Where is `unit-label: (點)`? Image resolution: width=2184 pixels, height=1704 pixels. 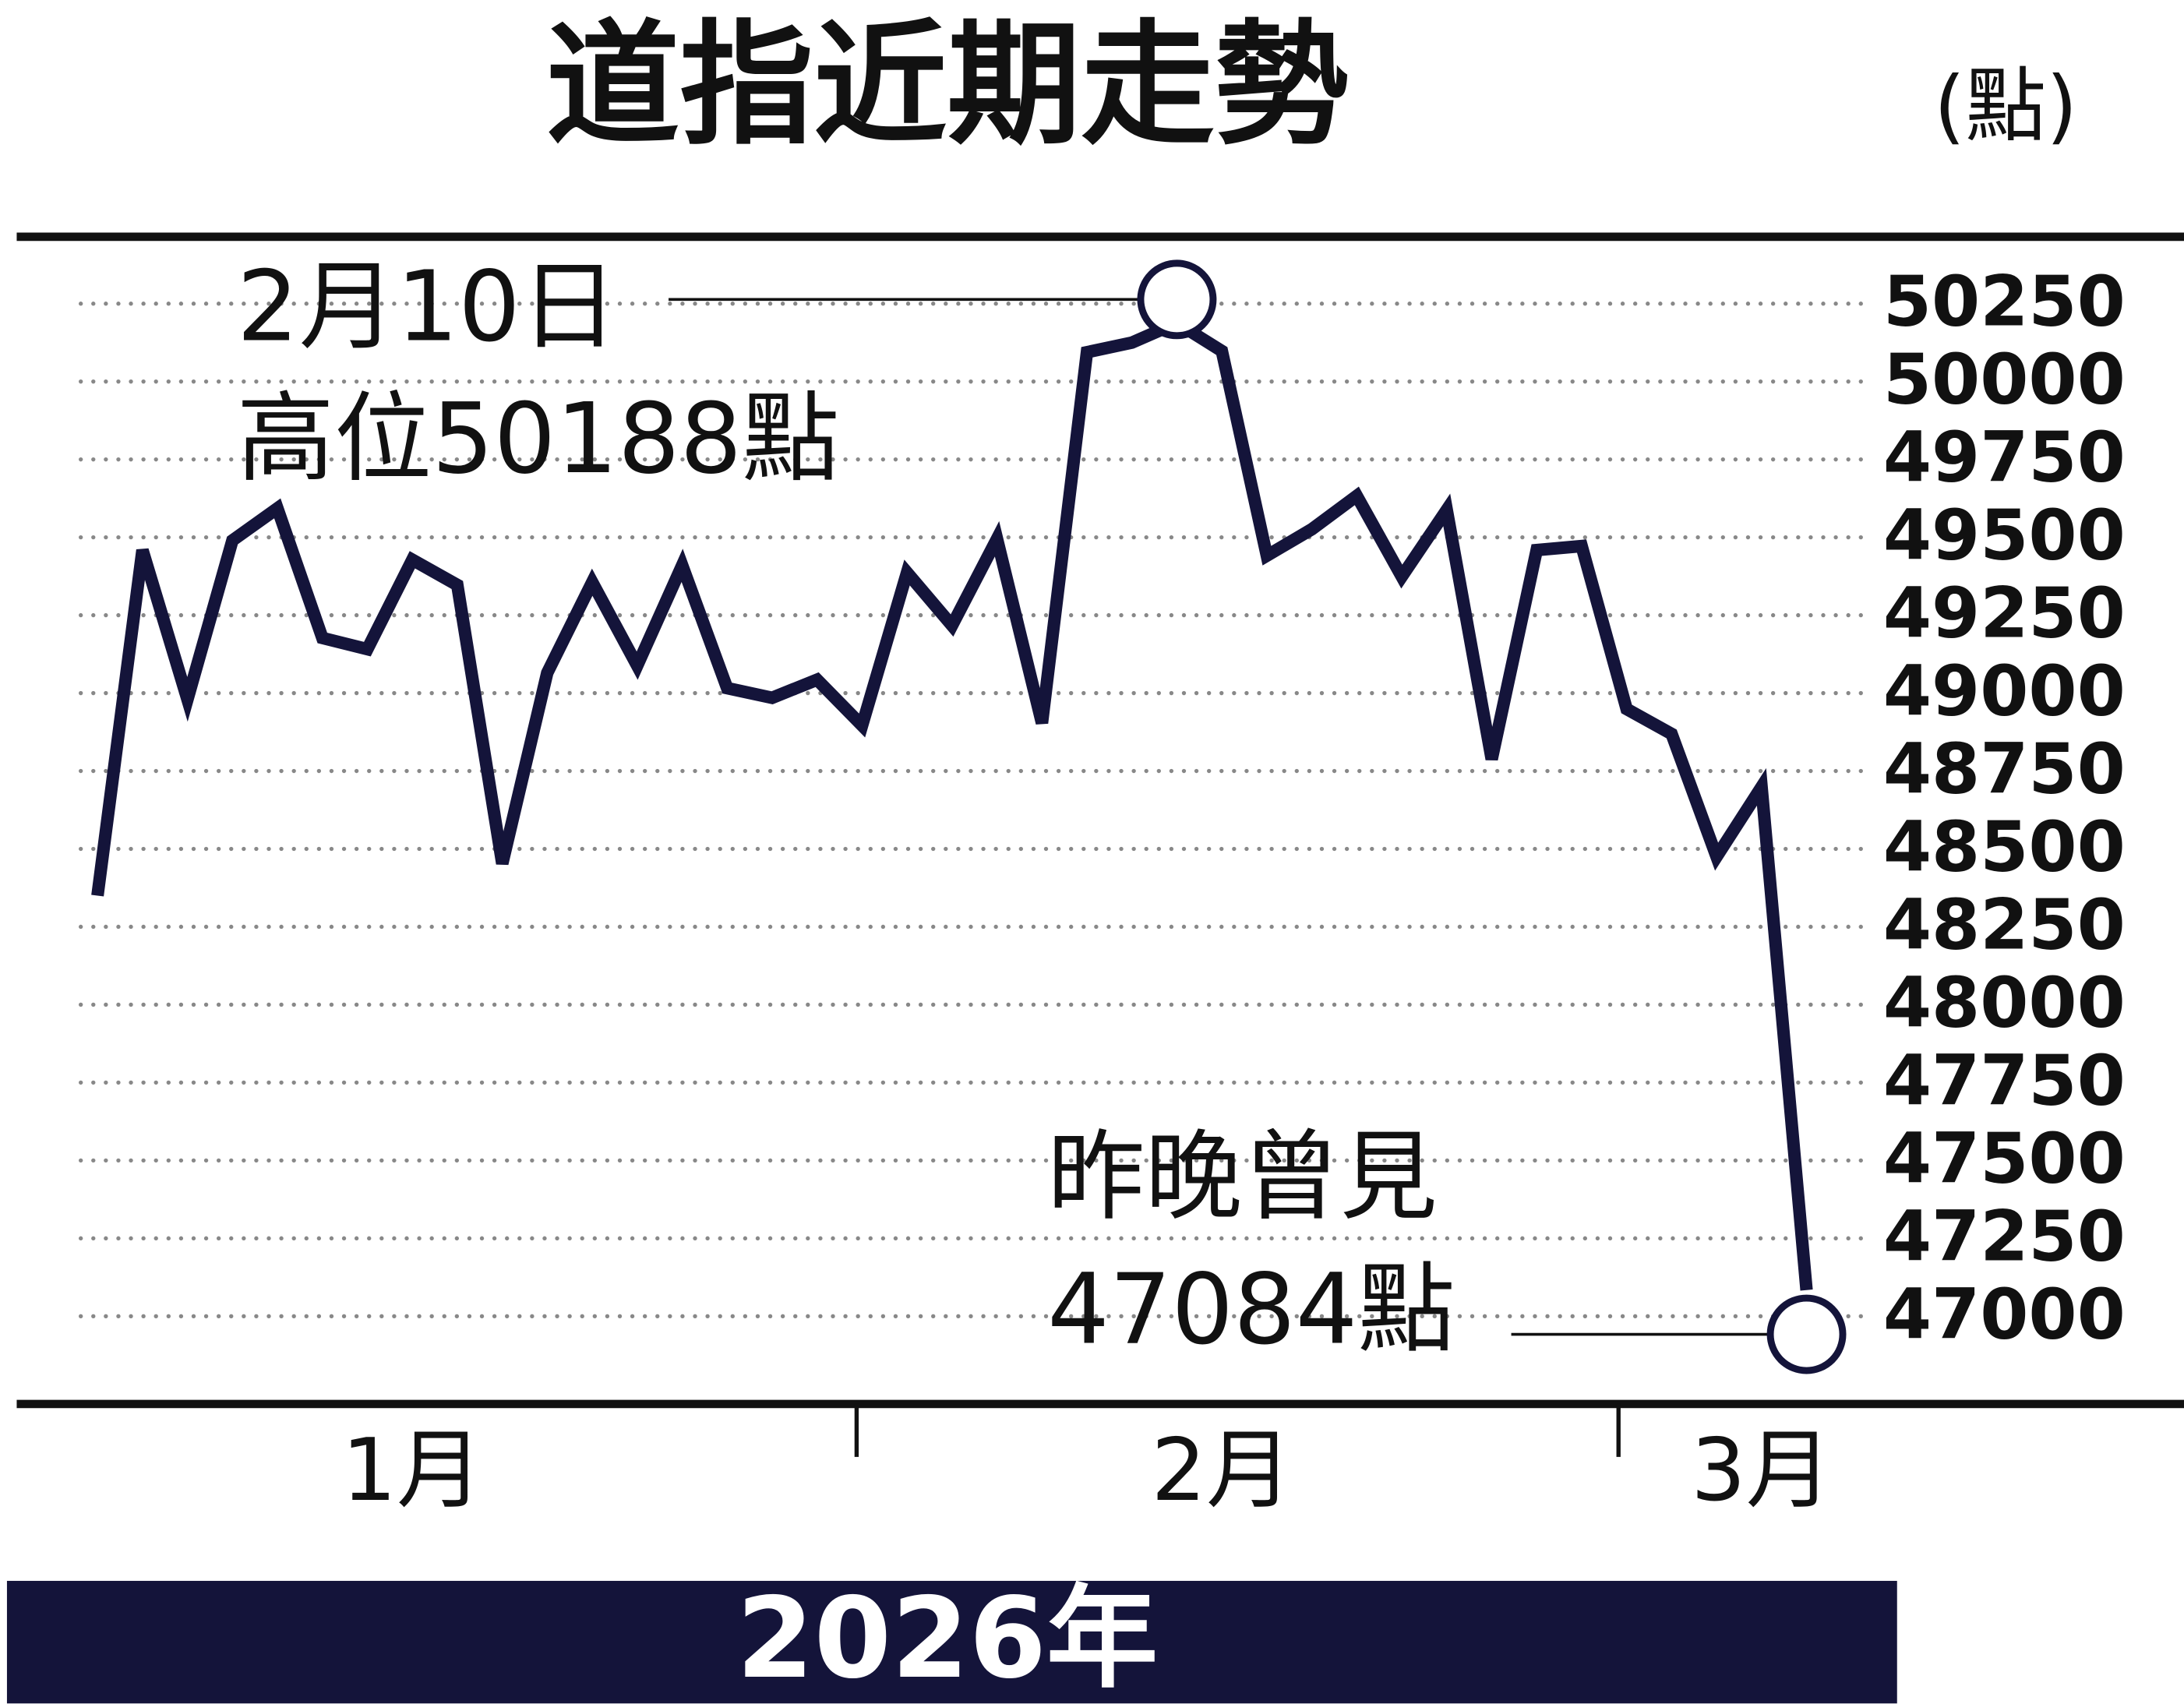
unit-label: (點) is located at coordinates (2006, 106).